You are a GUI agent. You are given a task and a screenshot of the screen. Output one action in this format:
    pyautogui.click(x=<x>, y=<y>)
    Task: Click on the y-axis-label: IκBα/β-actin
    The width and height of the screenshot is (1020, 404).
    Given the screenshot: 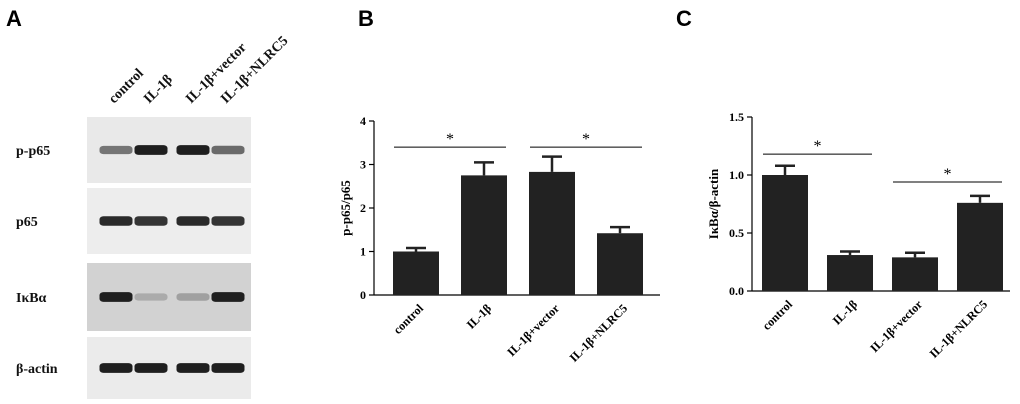 What is the action you would take?
    pyautogui.click(x=713, y=203)
    